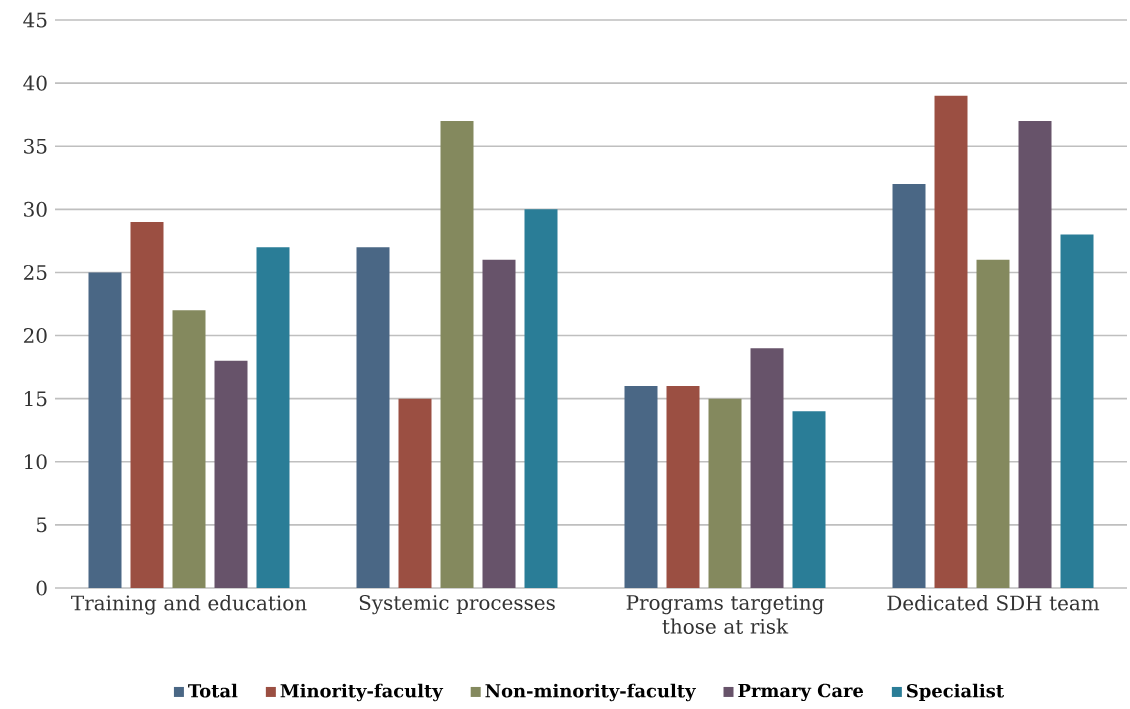 Image resolution: width=1130 pixels, height=709 pixels. Describe the element at coordinates (35, 83) in the screenshot. I see `y-tick-label: 40` at that location.